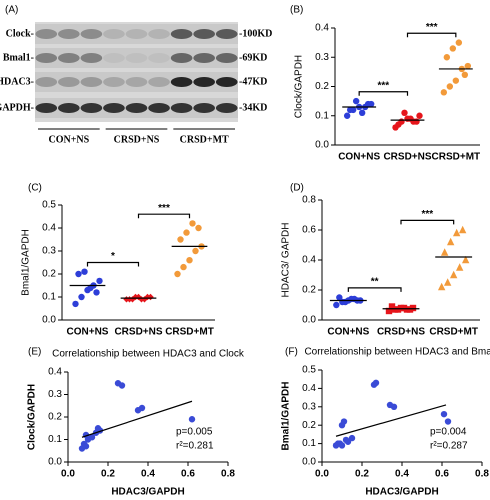 This screenshot has width=490, height=500. Describe the element at coordinates (253, 57) in the screenshot. I see `size-label: -69KD` at that location.